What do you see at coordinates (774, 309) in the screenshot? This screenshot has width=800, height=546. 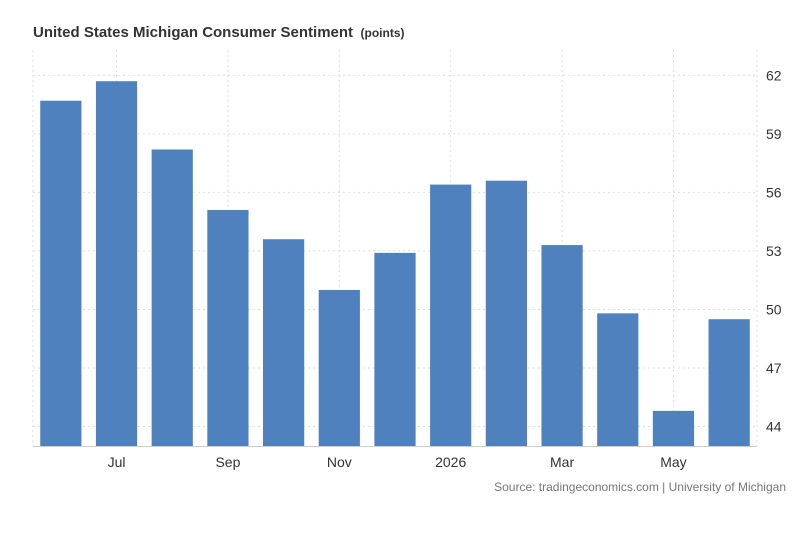 I see `y-tick-label: 50` at bounding box center [774, 309].